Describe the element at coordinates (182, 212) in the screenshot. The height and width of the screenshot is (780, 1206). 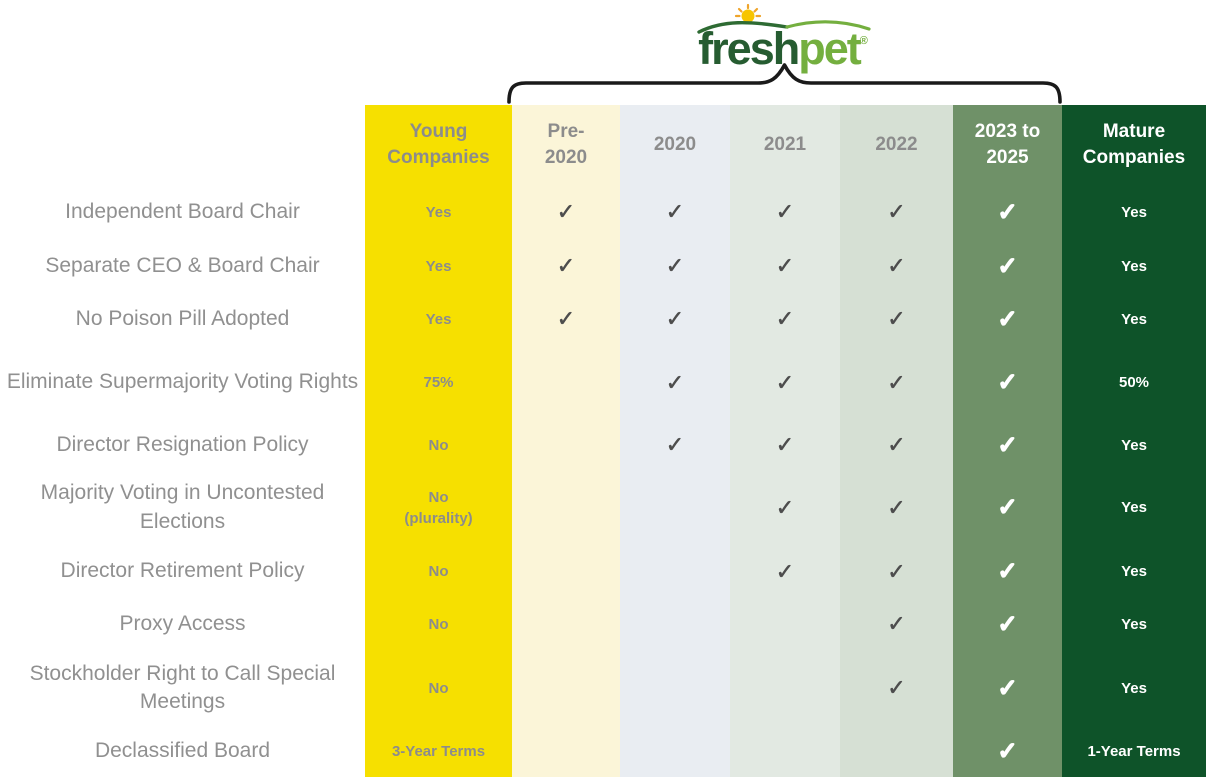
I see `row-label: Independent Board Chair` at that location.